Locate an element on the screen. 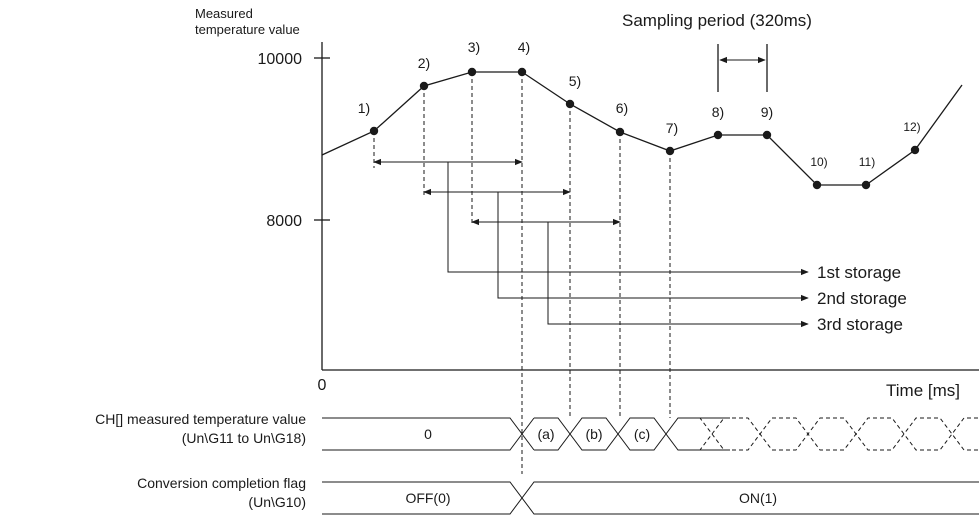 The image size is (979, 520). point-label-10: 10) is located at coordinates (818, 162).